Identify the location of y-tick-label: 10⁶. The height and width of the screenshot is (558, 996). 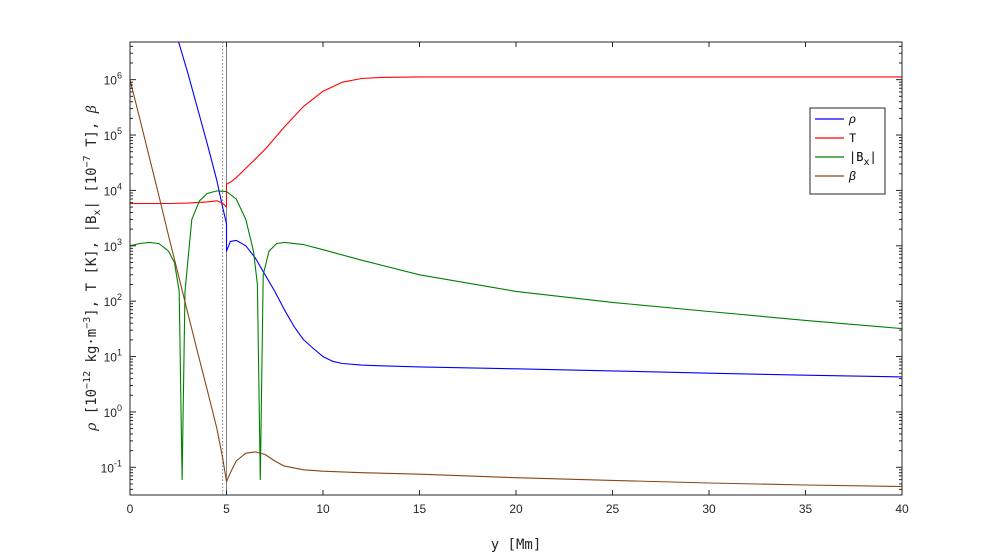
(113, 79).